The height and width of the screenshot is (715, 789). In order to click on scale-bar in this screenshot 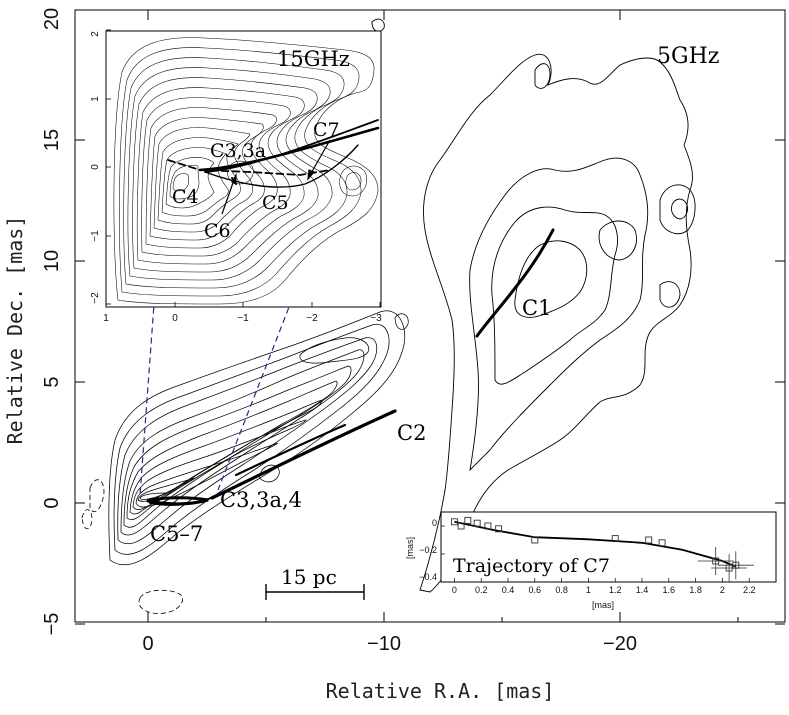, I will do `click(315, 592)`.